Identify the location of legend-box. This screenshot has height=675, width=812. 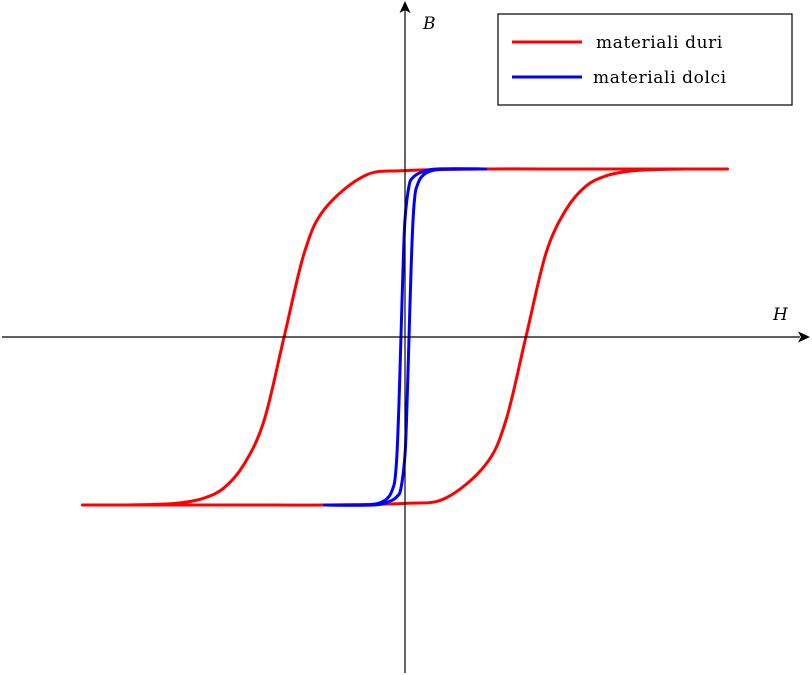
(645, 59).